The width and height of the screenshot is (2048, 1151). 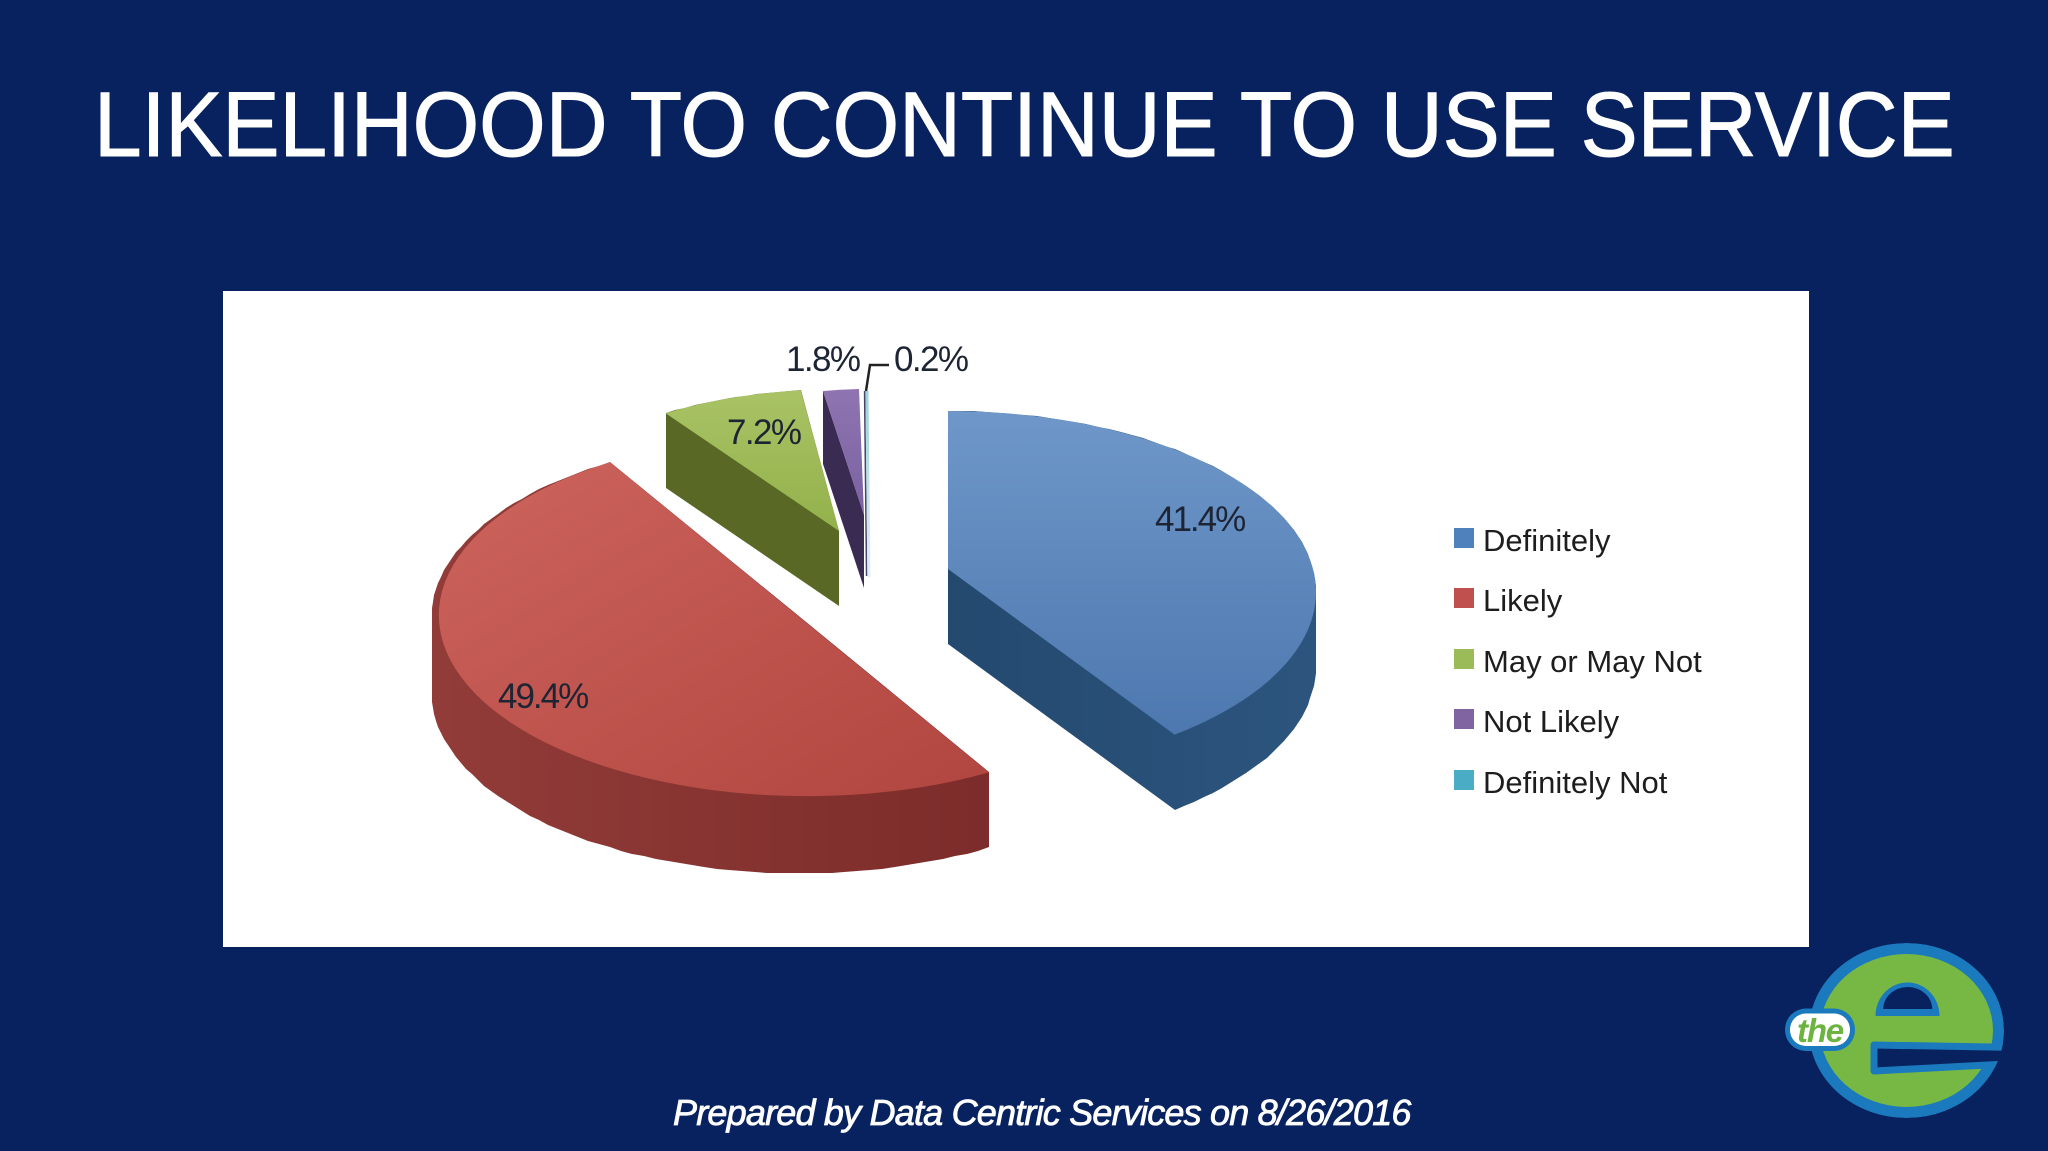 I want to click on svg-text: 49.4%, so click(x=543, y=696).